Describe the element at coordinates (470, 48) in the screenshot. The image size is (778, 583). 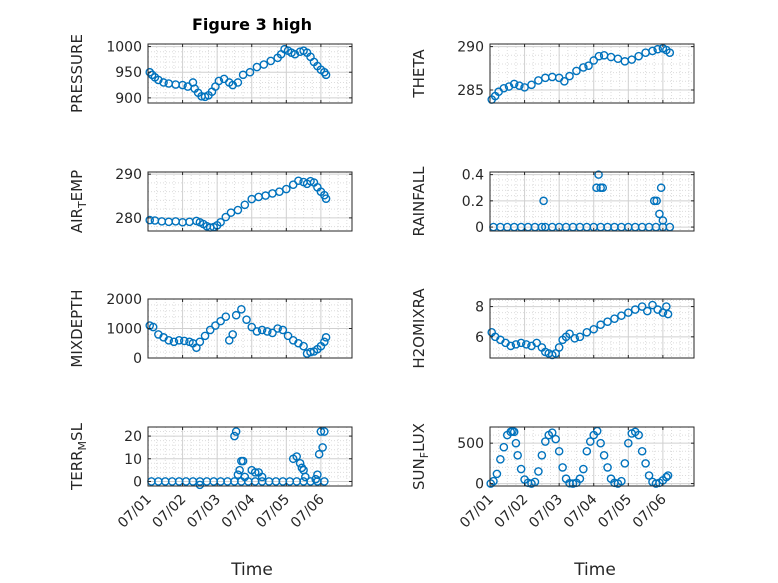
I see `y-tick-label: 290` at that location.